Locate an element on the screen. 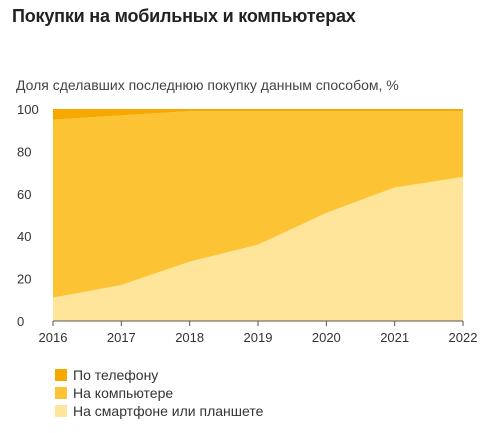  x-tick-label: 2017 is located at coordinates (121, 337).